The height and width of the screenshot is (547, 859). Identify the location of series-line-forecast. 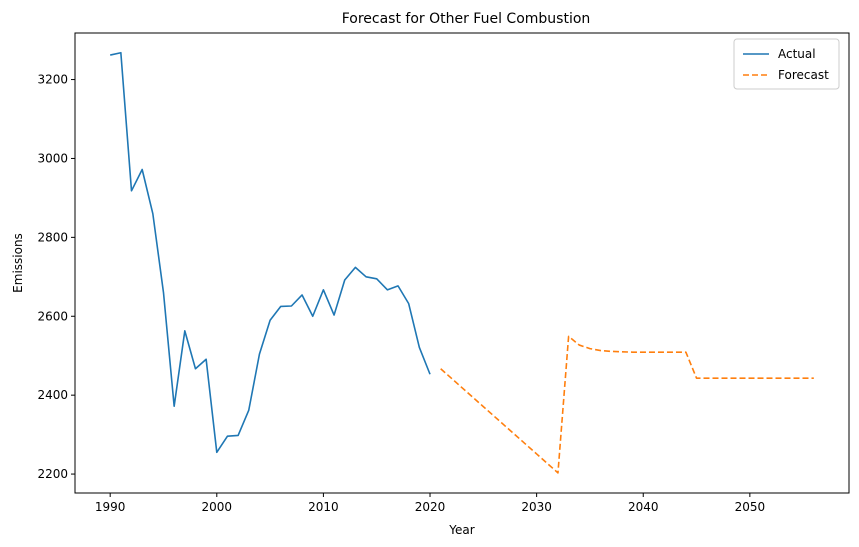
(627, 404).